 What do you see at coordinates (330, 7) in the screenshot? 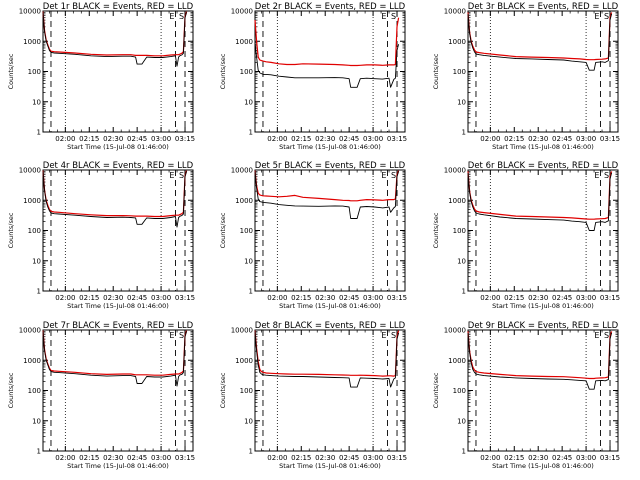
I see `chart-title: Det 2r BLACK = Events, RED = LLD` at bounding box center [330, 7].